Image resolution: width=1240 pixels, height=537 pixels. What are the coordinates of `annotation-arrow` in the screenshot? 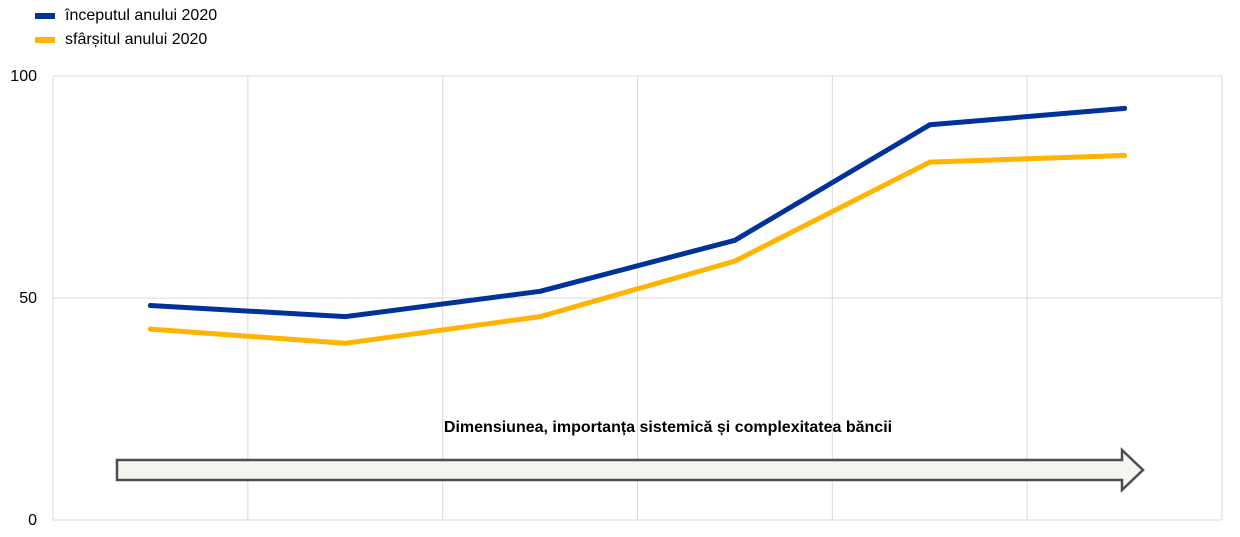 It's located at (630, 470).